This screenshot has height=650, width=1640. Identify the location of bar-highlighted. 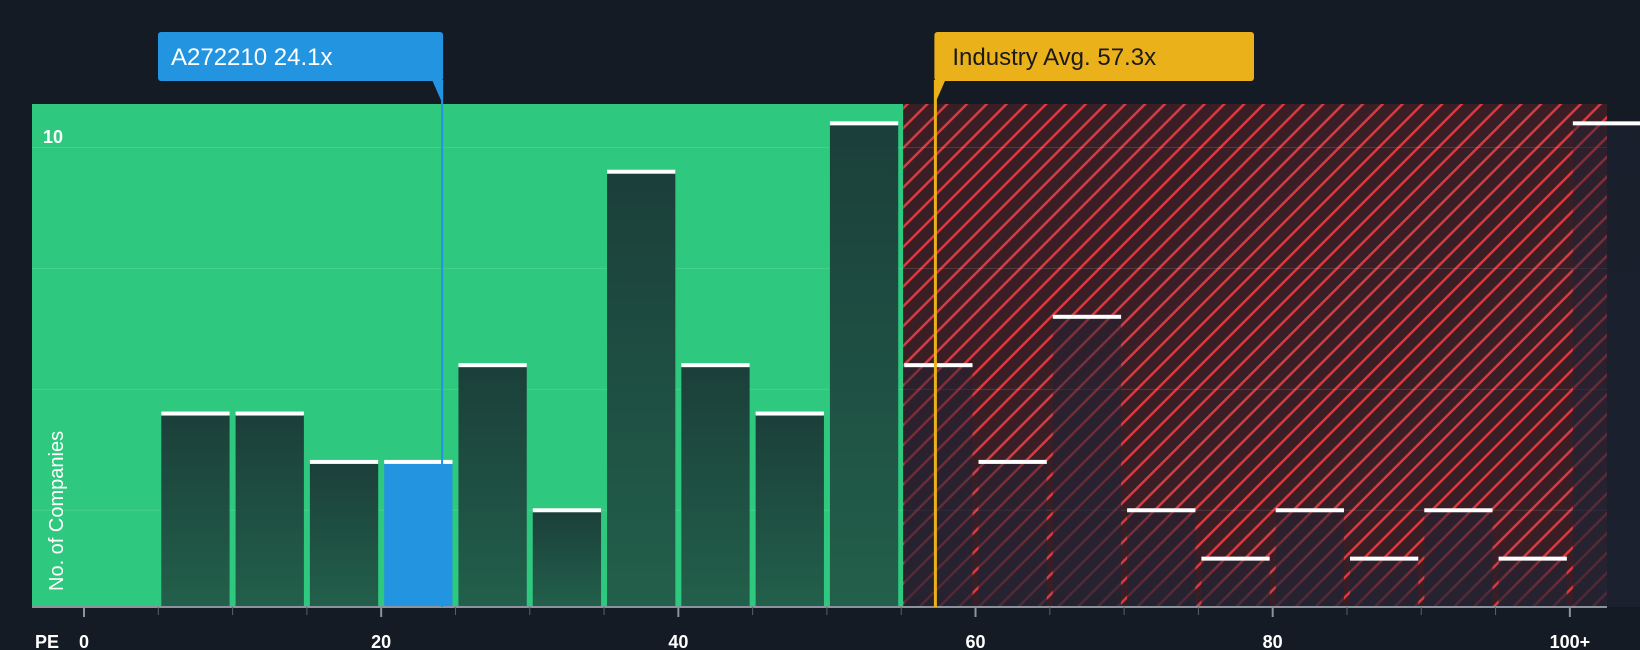
(418, 534).